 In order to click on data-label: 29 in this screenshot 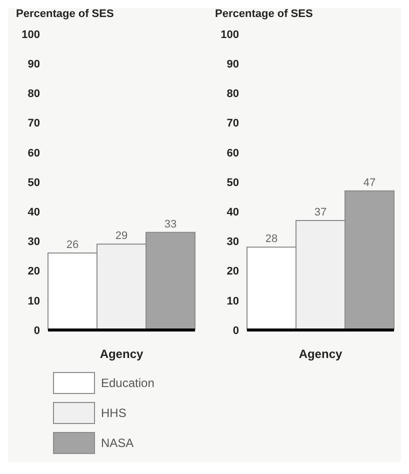, I will do `click(121, 236)`.